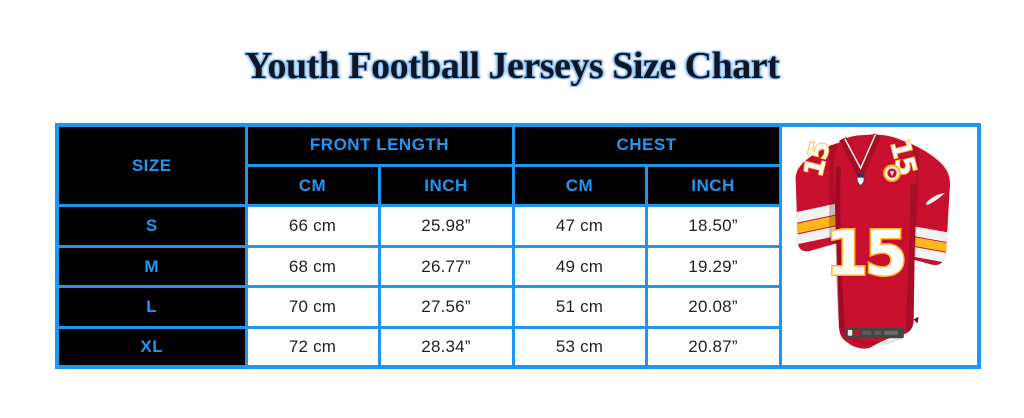 This screenshot has width=1024, height=418. Describe the element at coordinates (864, 253) in the screenshot. I see `chest-number: 15` at that location.